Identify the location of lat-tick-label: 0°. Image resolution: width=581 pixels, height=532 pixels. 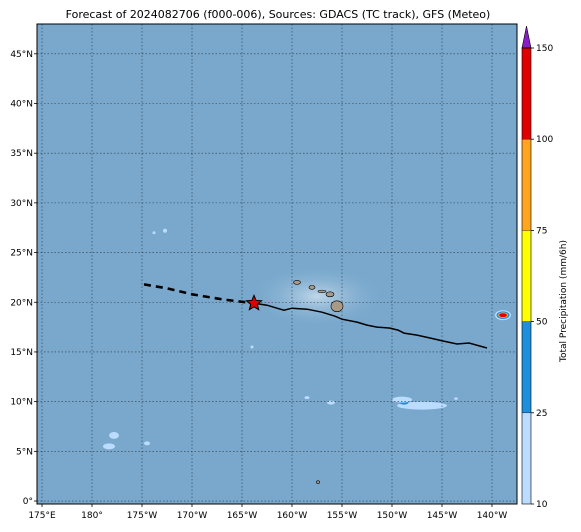
(28, 502).